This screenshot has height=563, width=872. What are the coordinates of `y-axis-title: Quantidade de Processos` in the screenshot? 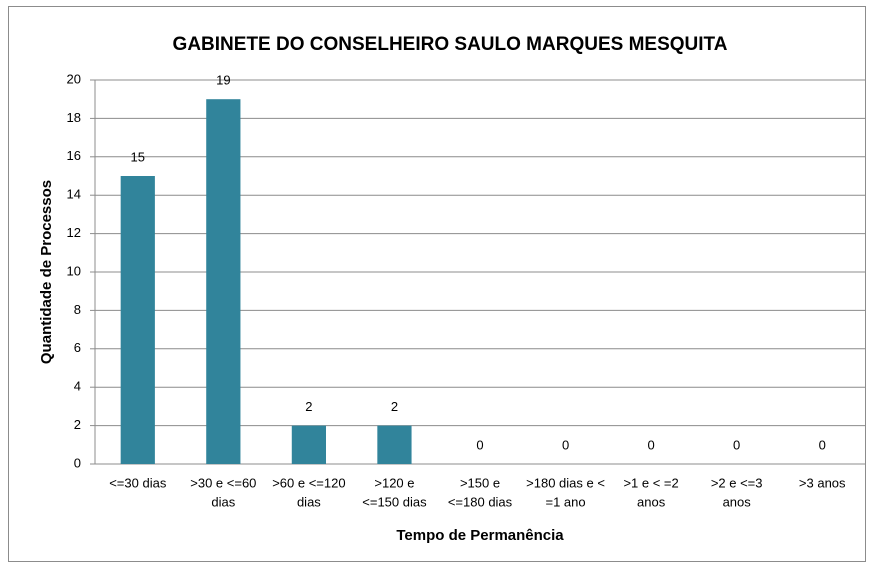 It's located at (46, 272).